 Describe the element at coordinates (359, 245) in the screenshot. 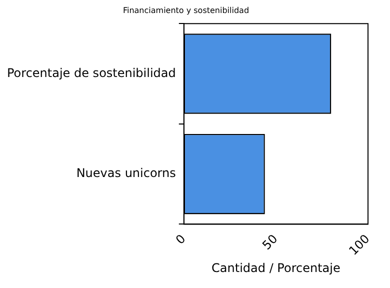

I see `x-tick-label: 100` at that location.